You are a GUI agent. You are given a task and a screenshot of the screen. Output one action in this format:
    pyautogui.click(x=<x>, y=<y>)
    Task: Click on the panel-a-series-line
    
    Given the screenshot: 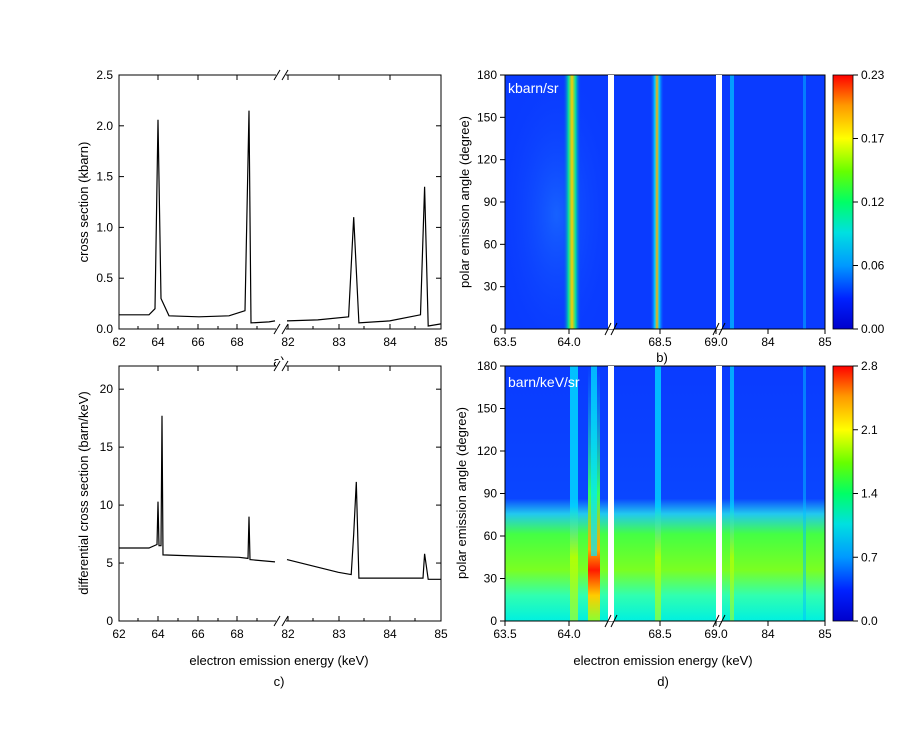 What is the action you would take?
    pyautogui.click(x=280, y=218)
    